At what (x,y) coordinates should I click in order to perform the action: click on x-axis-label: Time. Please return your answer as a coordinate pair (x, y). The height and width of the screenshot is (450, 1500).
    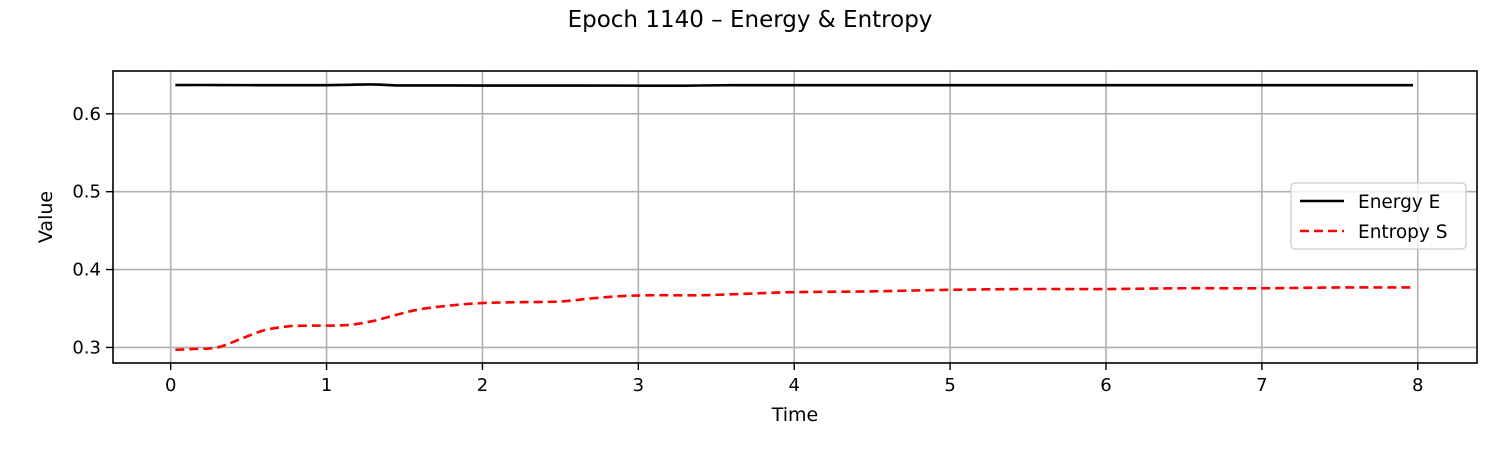
    Looking at the image, I should click on (795, 415).